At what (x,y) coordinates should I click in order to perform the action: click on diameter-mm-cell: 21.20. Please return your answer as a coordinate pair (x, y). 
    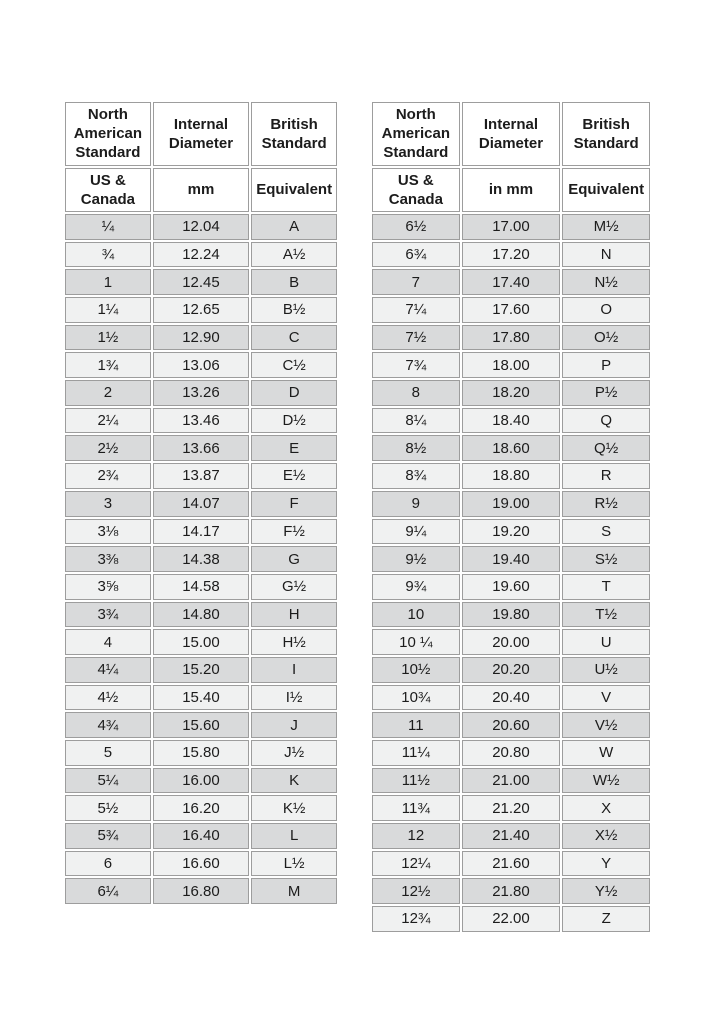
    Looking at the image, I should click on (511, 808).